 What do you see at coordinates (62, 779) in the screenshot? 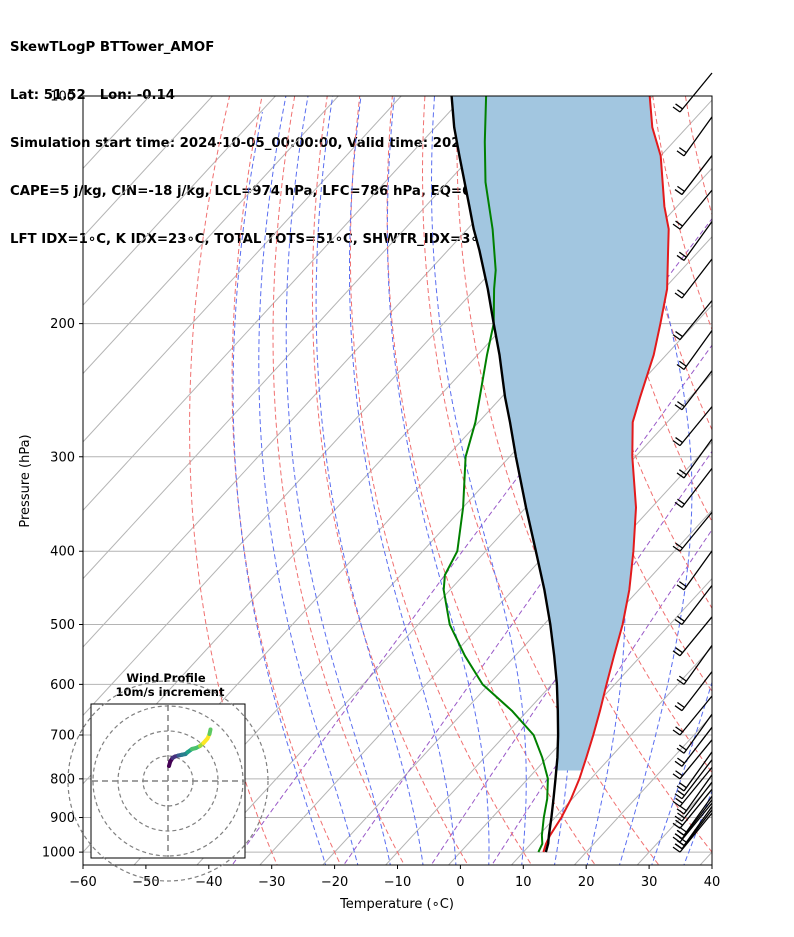
I see `y-tick-label: 800` at bounding box center [62, 779].